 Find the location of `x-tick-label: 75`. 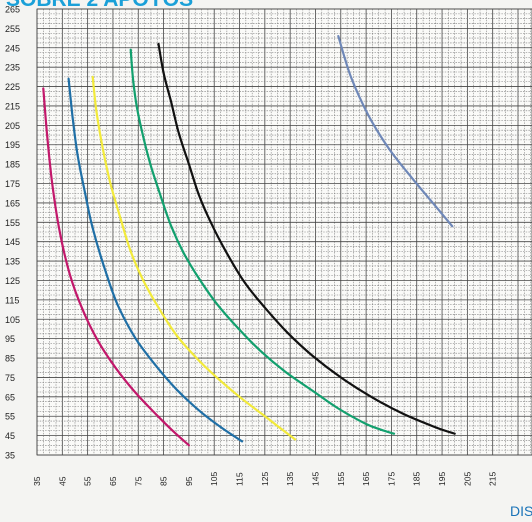

x-tick-label: 75 is located at coordinates (138, 481).